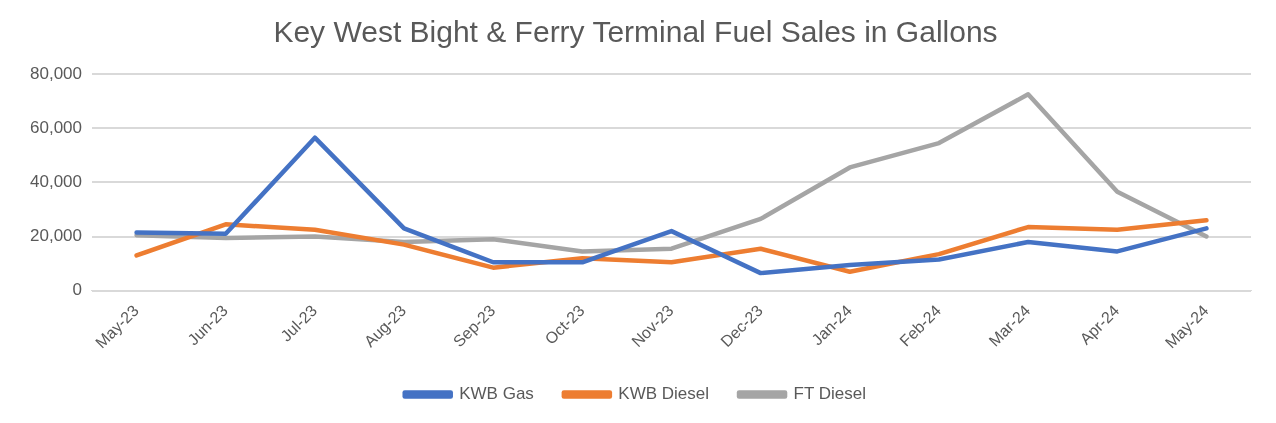 The height and width of the screenshot is (423, 1276). Describe the element at coordinates (56, 182) in the screenshot. I see `y-tick-label: 40,000` at that location.